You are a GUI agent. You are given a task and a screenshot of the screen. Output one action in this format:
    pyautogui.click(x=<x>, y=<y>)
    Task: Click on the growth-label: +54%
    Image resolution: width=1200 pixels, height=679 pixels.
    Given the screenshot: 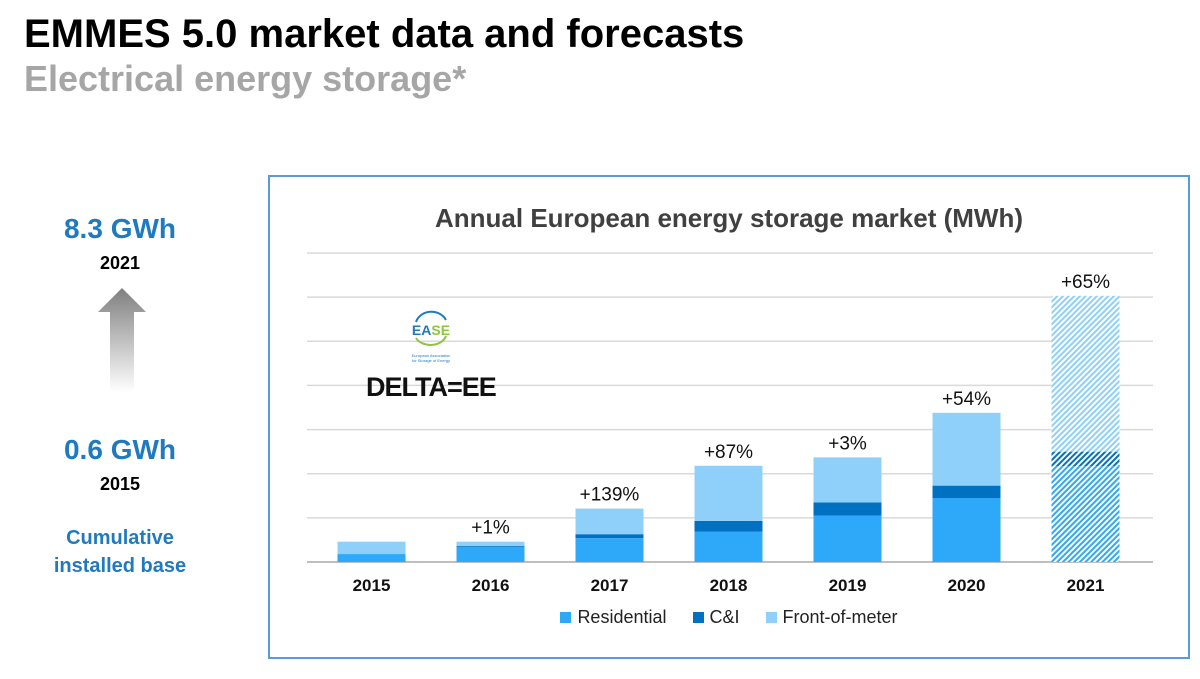 What is the action you would take?
    pyautogui.click(x=966, y=399)
    